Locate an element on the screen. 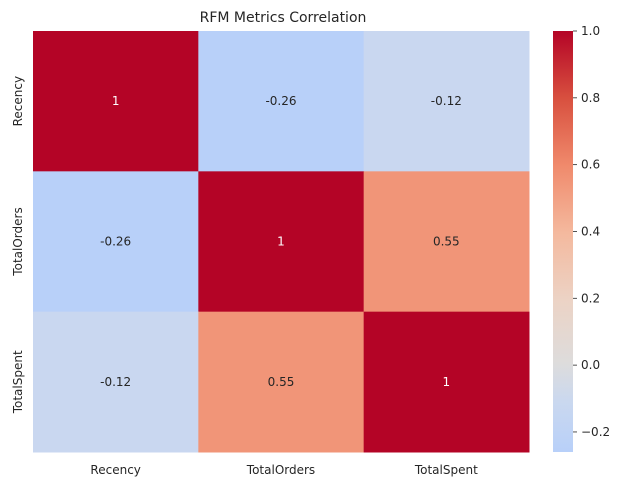  colorbar-tick-label: 0.4 is located at coordinates (590, 231).